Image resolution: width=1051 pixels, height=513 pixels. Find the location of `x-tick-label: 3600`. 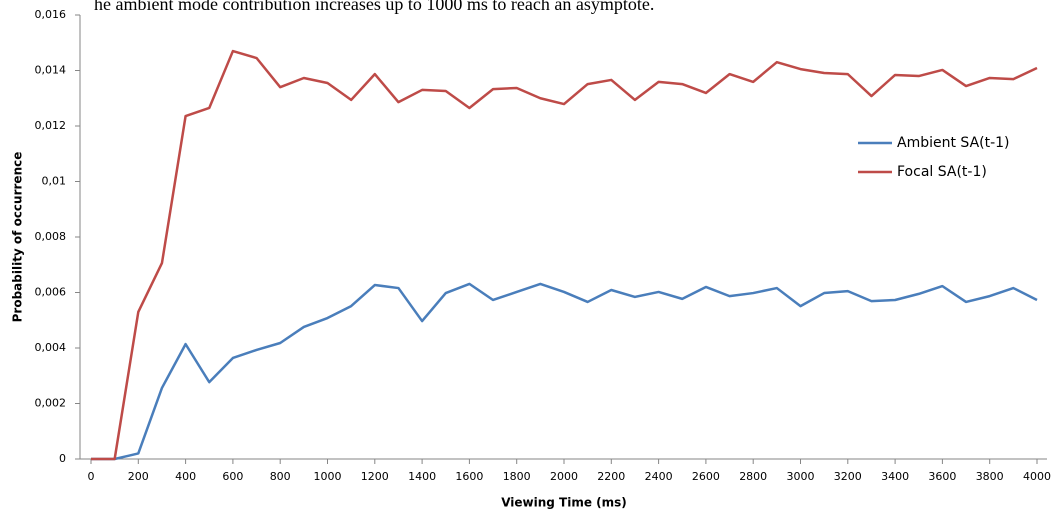

x-tick-label: 3600 is located at coordinates (942, 476).